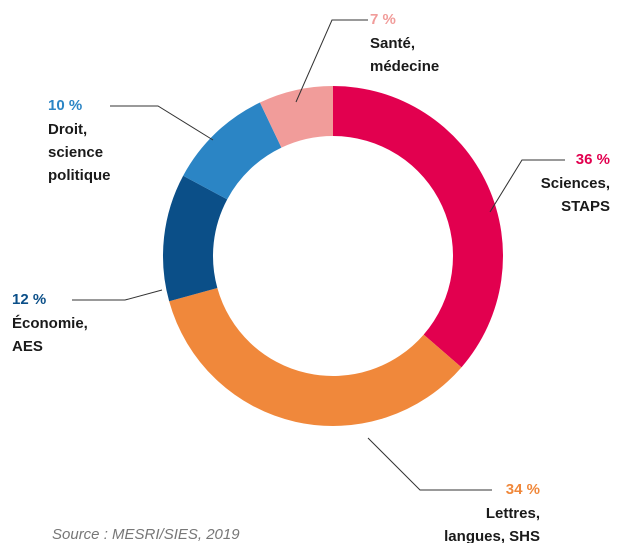 This screenshot has width=641, height=543. I want to click on category-label: médecine, so click(404, 66).